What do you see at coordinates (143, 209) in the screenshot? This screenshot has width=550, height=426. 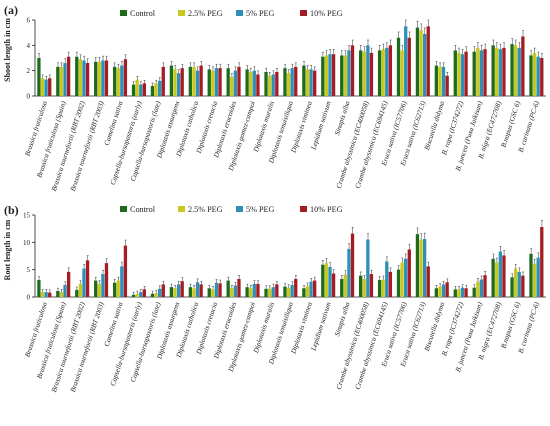 I see `legend-label: Control` at bounding box center [143, 209].